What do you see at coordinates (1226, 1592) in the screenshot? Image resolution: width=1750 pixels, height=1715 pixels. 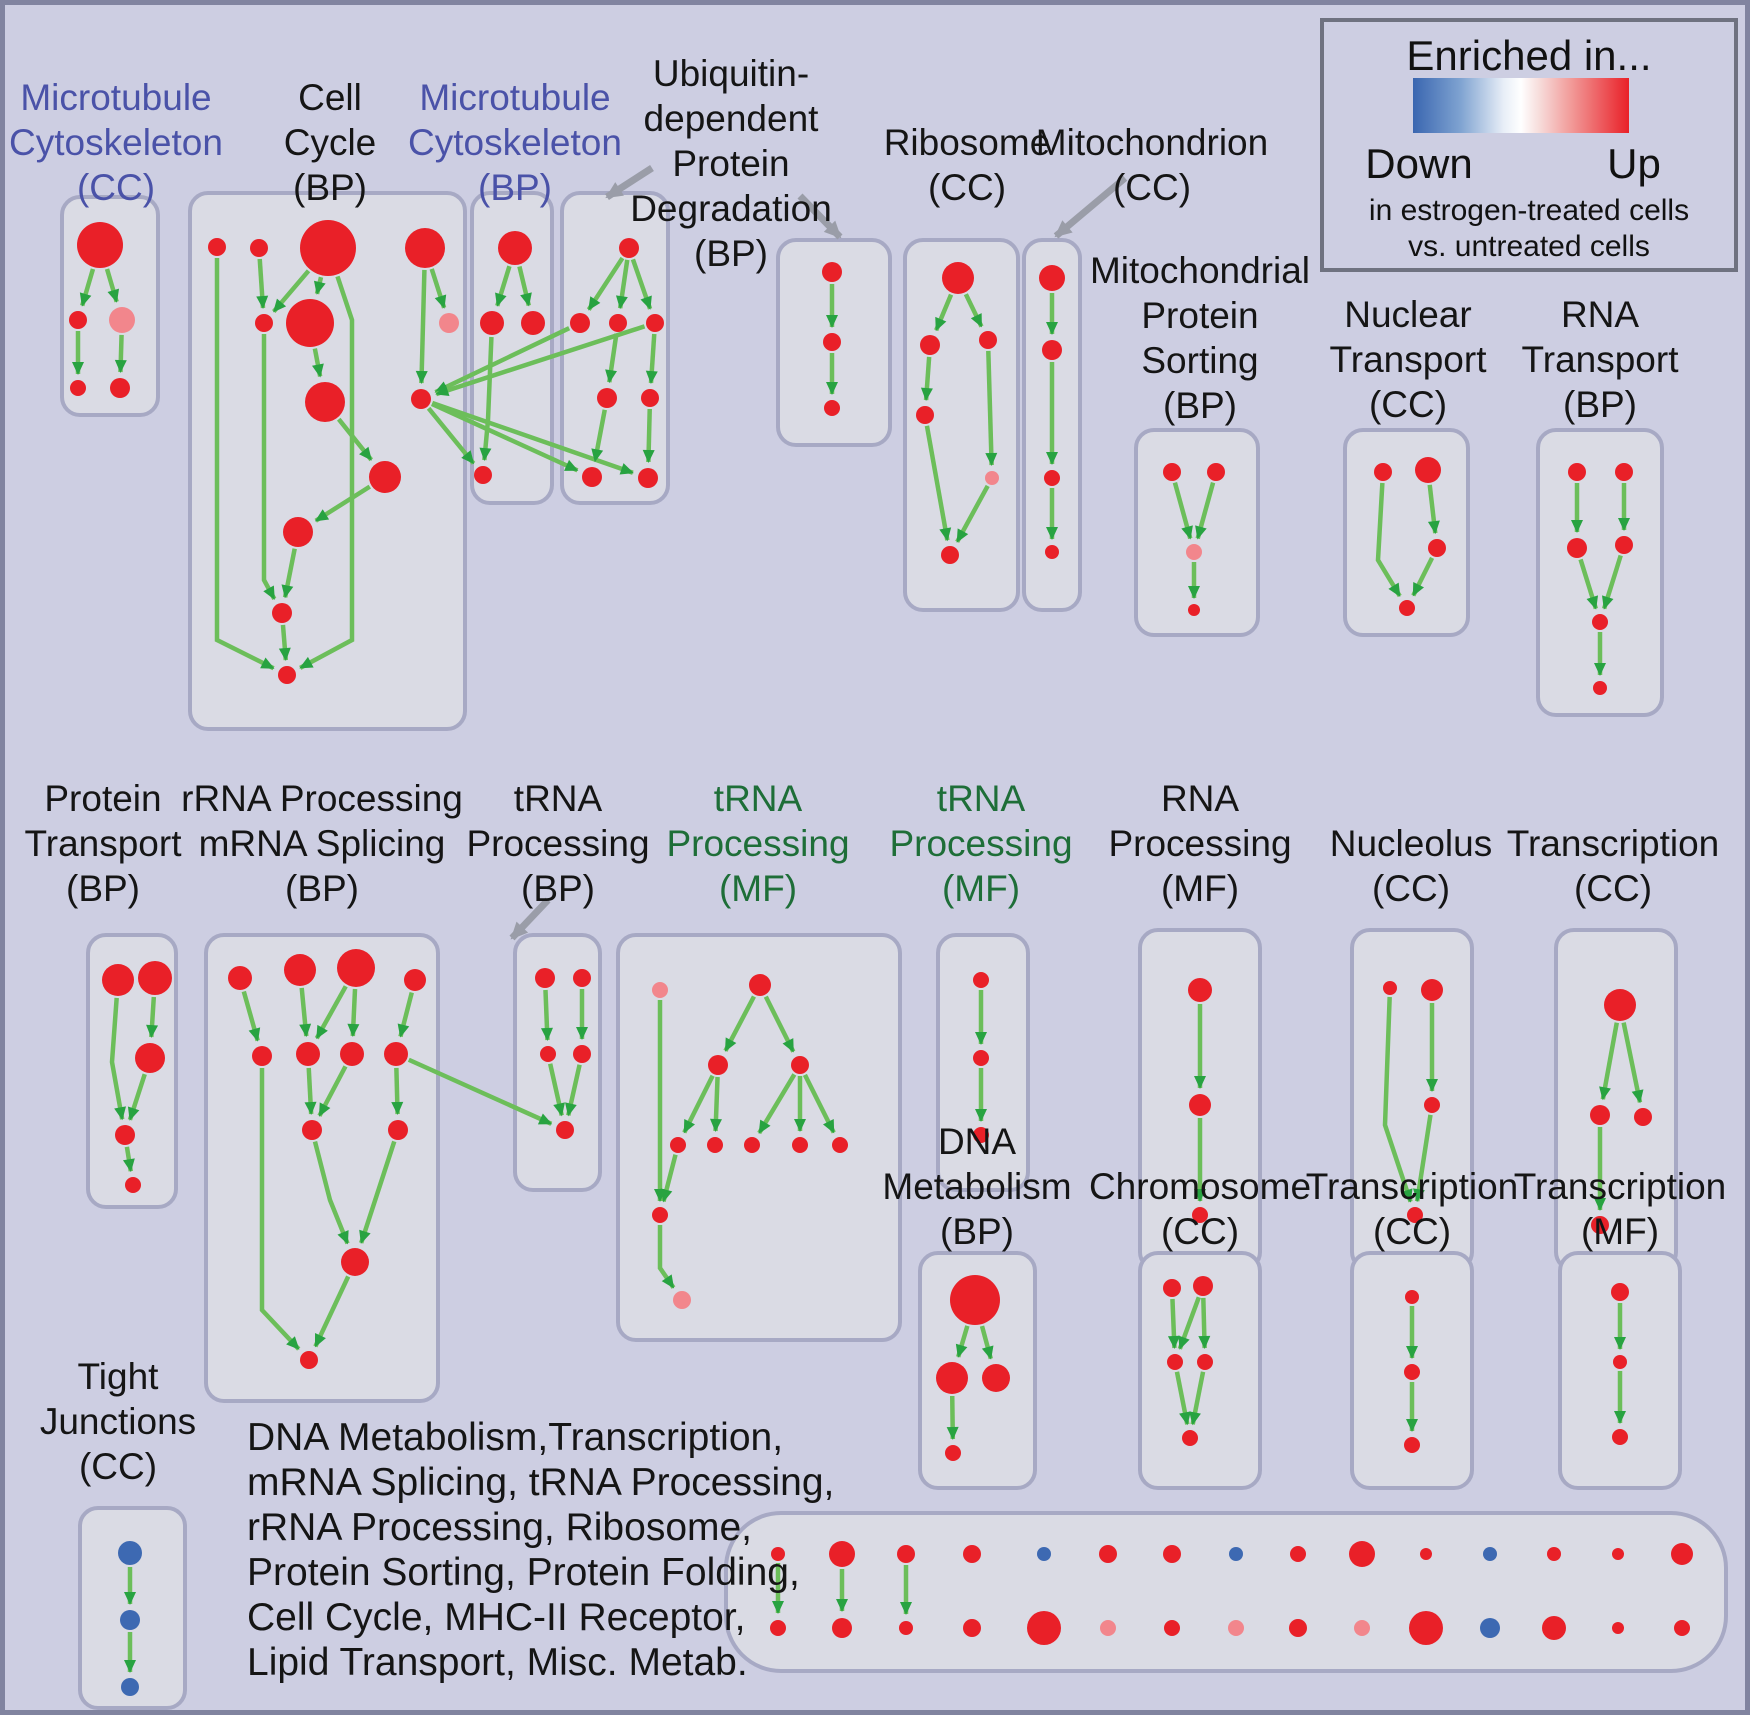 I see `shared-terms-box` at bounding box center [1226, 1592].